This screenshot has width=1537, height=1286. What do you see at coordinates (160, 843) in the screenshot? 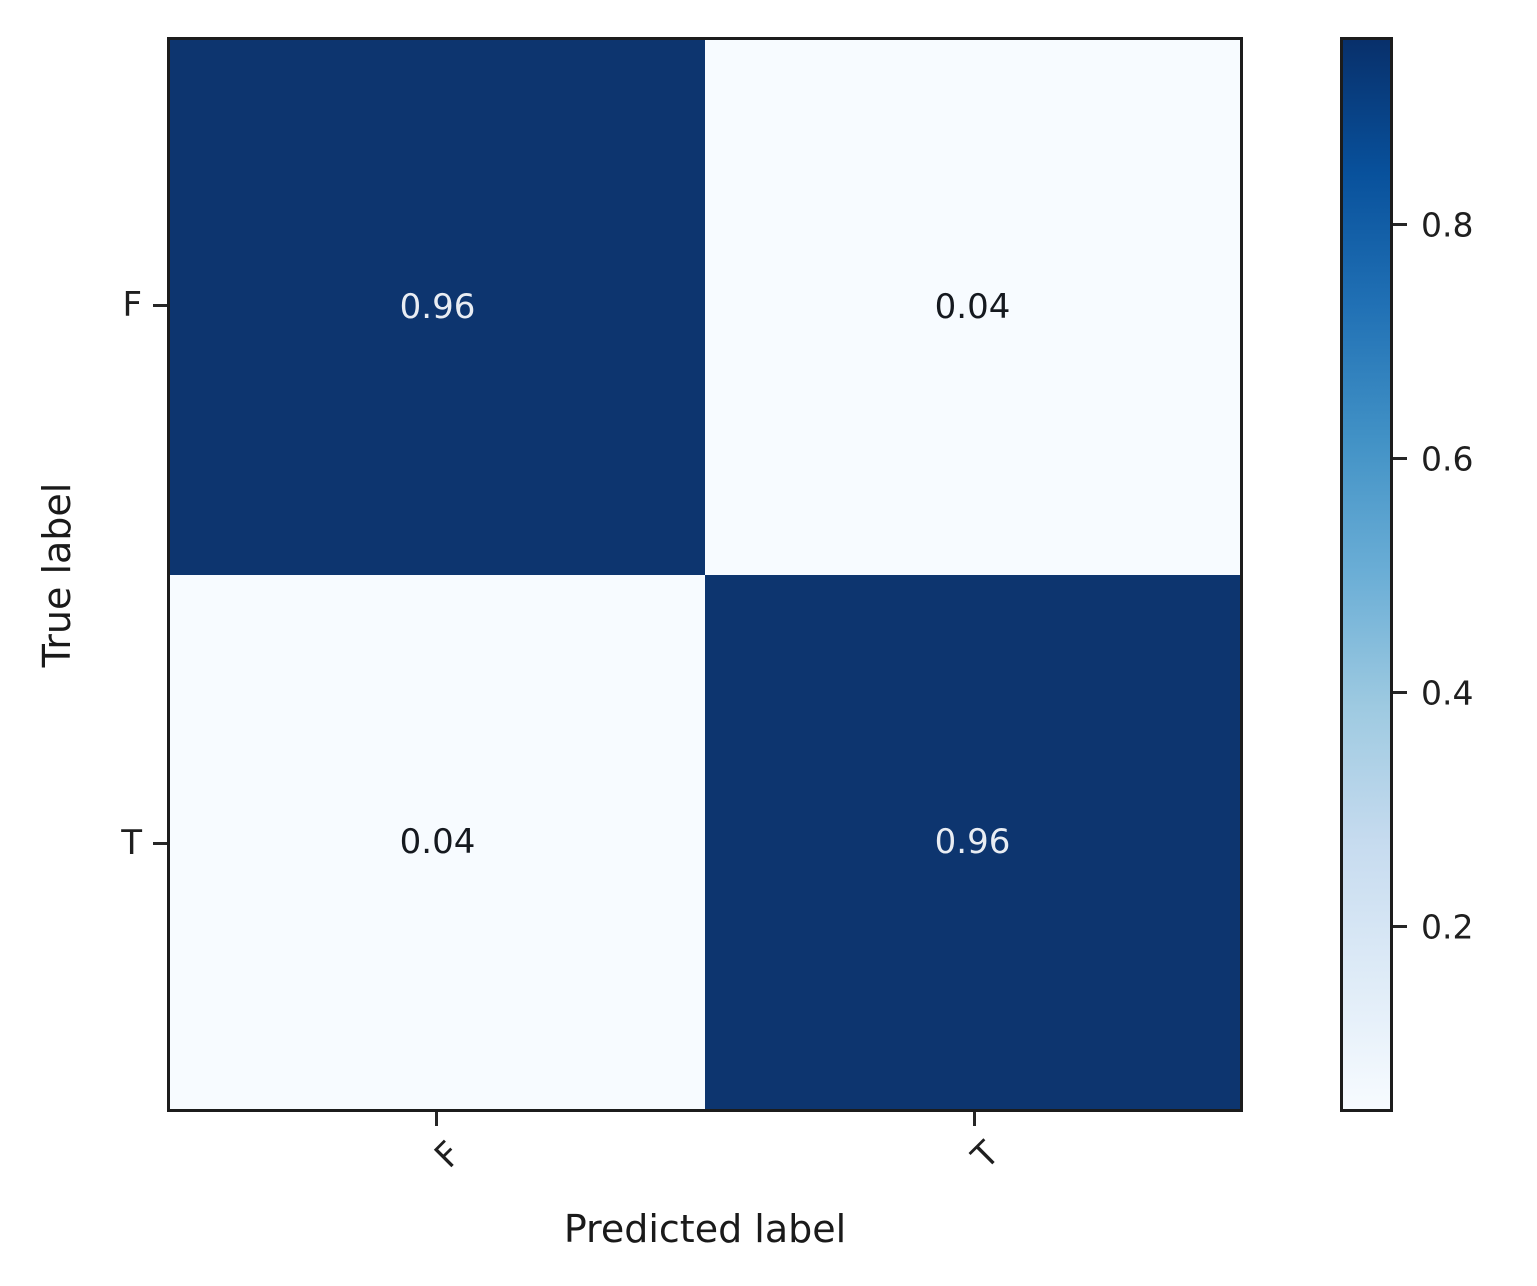
I see `y-axis-tick-t` at bounding box center [160, 843].